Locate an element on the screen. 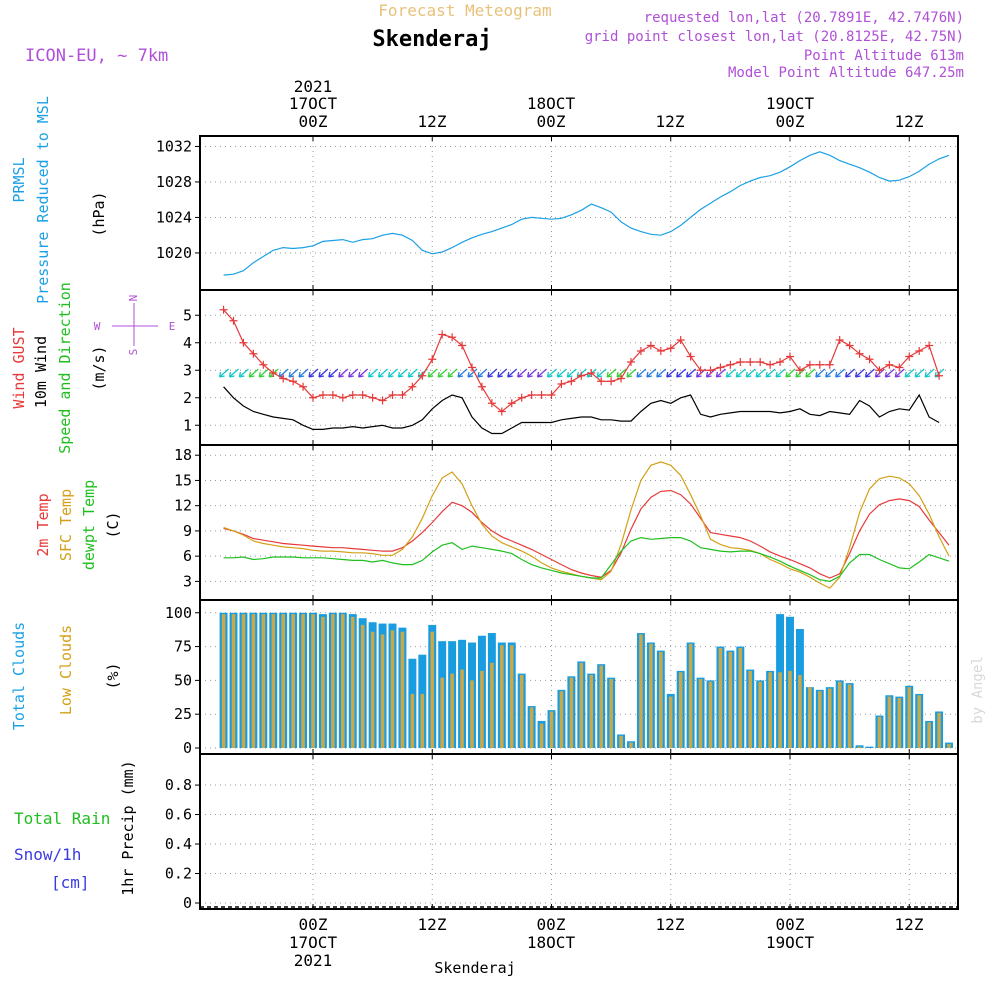 The image size is (1000, 1000). chart-title-location: Skenderaj is located at coordinates (431, 39).